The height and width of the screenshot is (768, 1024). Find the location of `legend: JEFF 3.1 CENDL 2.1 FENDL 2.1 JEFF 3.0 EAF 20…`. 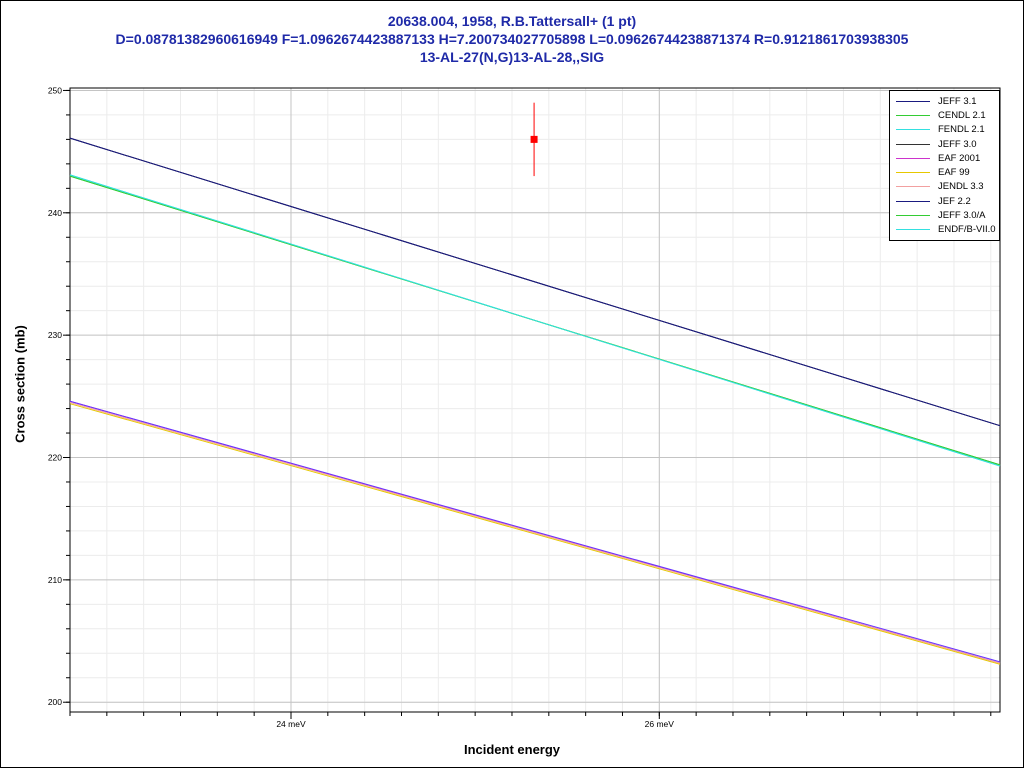

legend: JEFF 3.1 CENDL 2.1 FENDL 2.1 JEFF 3.0 EAF 20… is located at coordinates (944, 165).